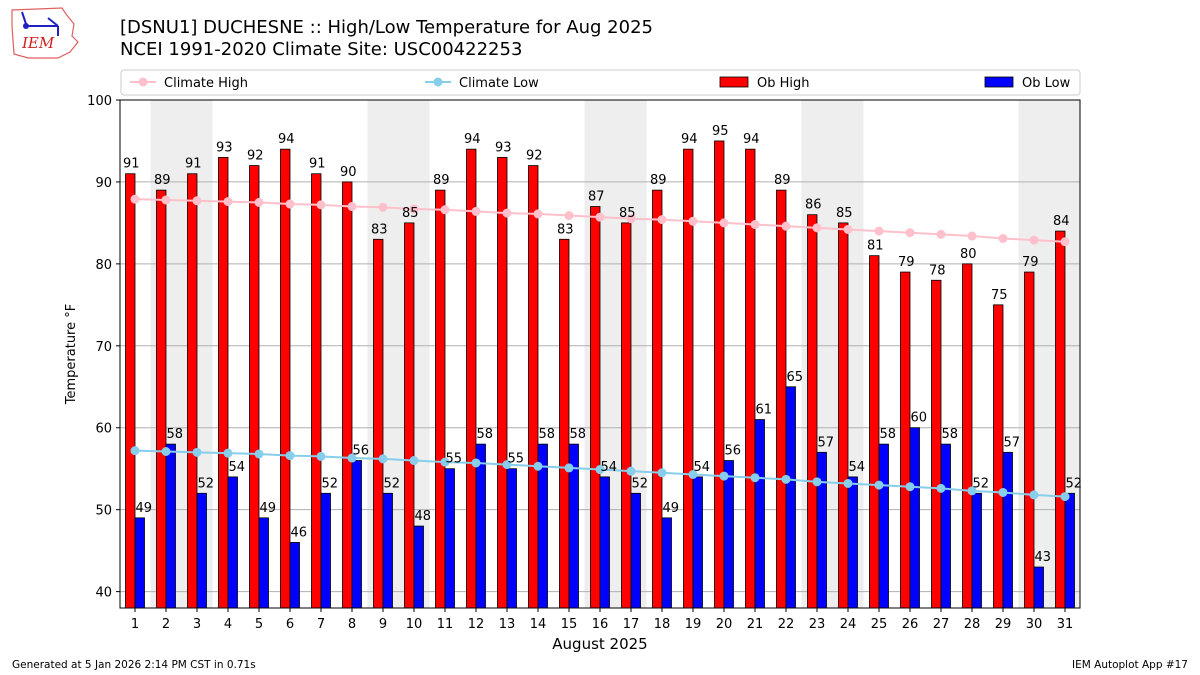  I want to click on svg-text: IEM, so click(38, 43).